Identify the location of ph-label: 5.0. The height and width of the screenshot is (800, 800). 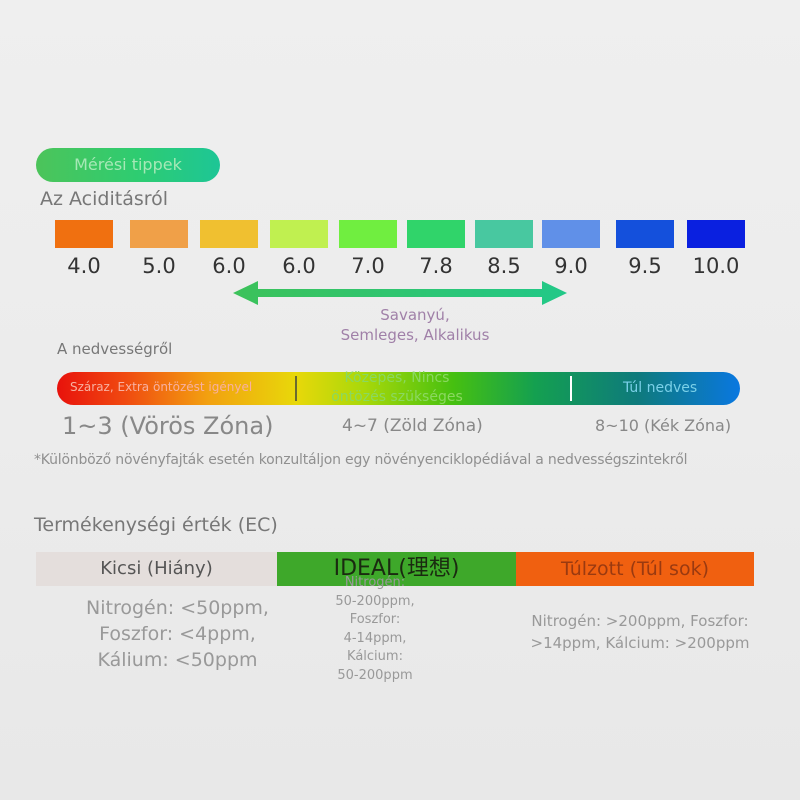
(159, 266).